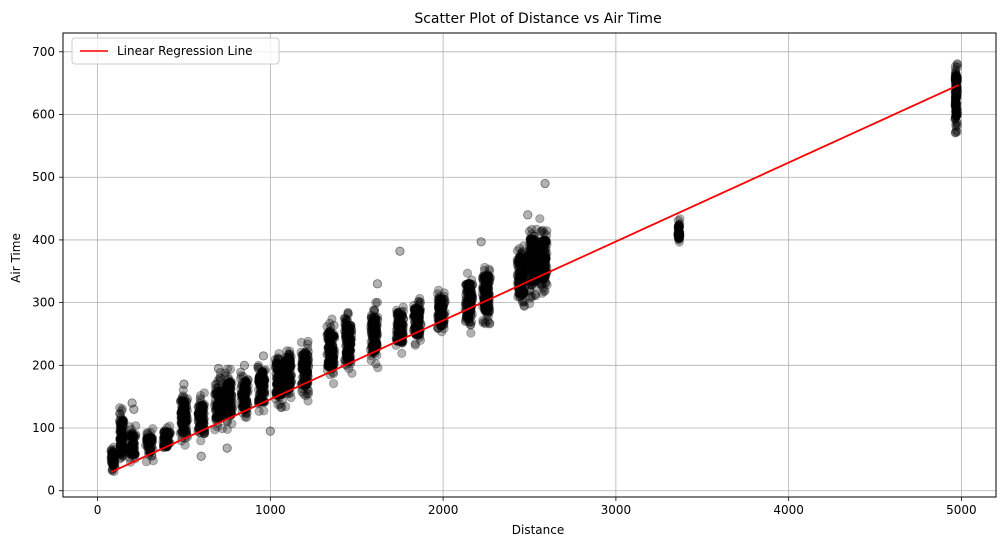  I want to click on x-tick-label: 2000, so click(443, 510).